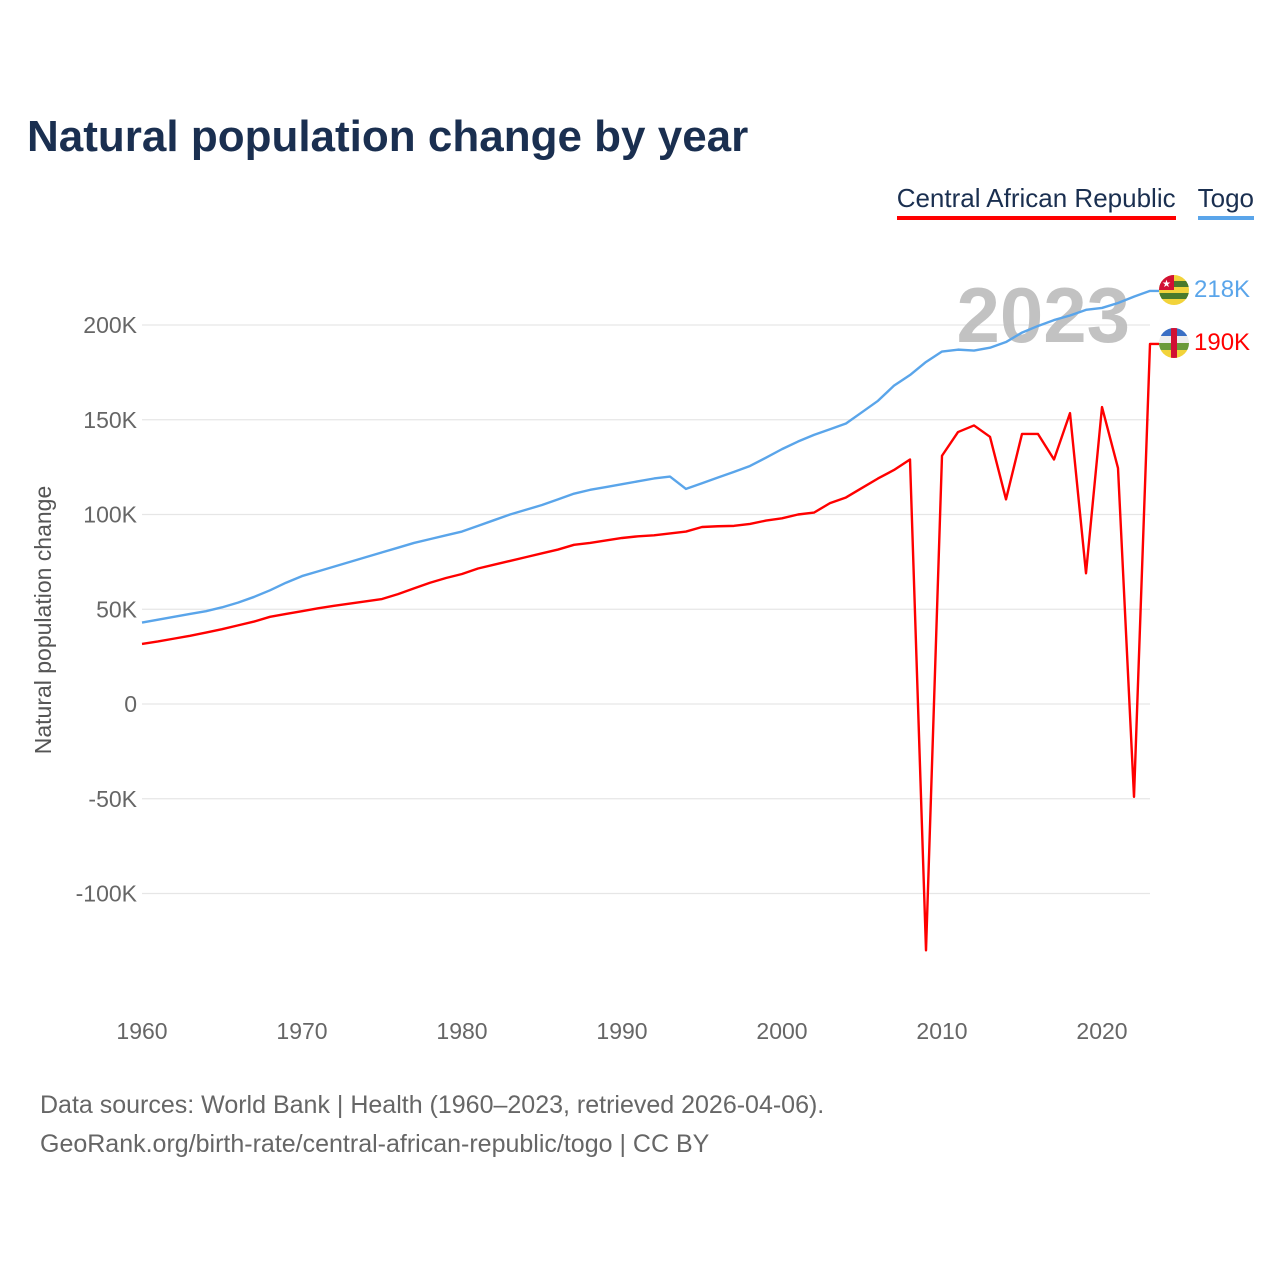 The width and height of the screenshot is (1280, 1280). Describe the element at coordinates (1043, 315) in the screenshot. I see `year-overlay: 2023` at that location.